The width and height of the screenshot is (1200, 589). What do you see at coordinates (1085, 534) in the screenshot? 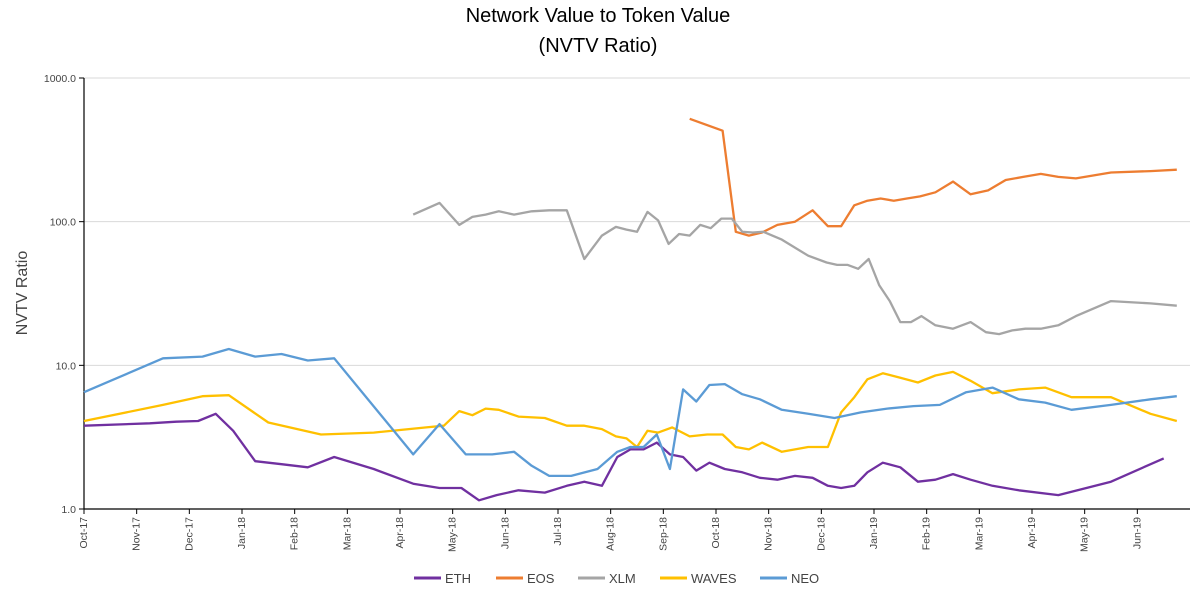
I see `x-tick-label: May-19` at bounding box center [1085, 534].